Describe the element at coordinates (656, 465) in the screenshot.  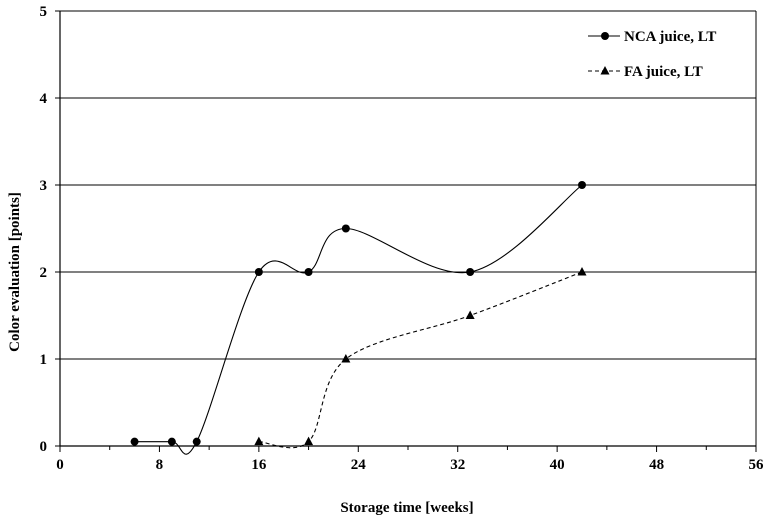
I see `x-tick-label: 48` at that location.